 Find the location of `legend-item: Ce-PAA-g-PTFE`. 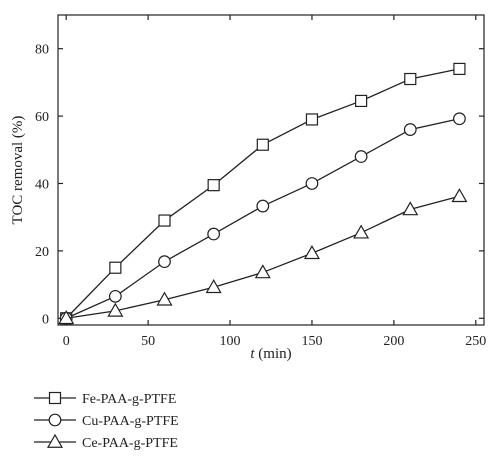

legend-item: Ce-PAA-g-PTFE is located at coordinates (106, 442).